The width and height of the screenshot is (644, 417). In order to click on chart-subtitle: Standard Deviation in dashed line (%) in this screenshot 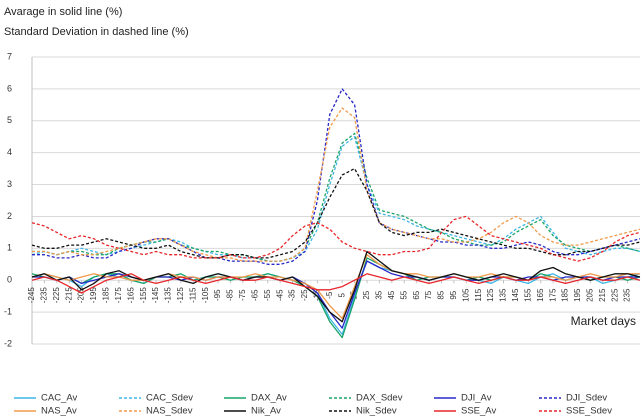, I will do `click(96, 32)`.